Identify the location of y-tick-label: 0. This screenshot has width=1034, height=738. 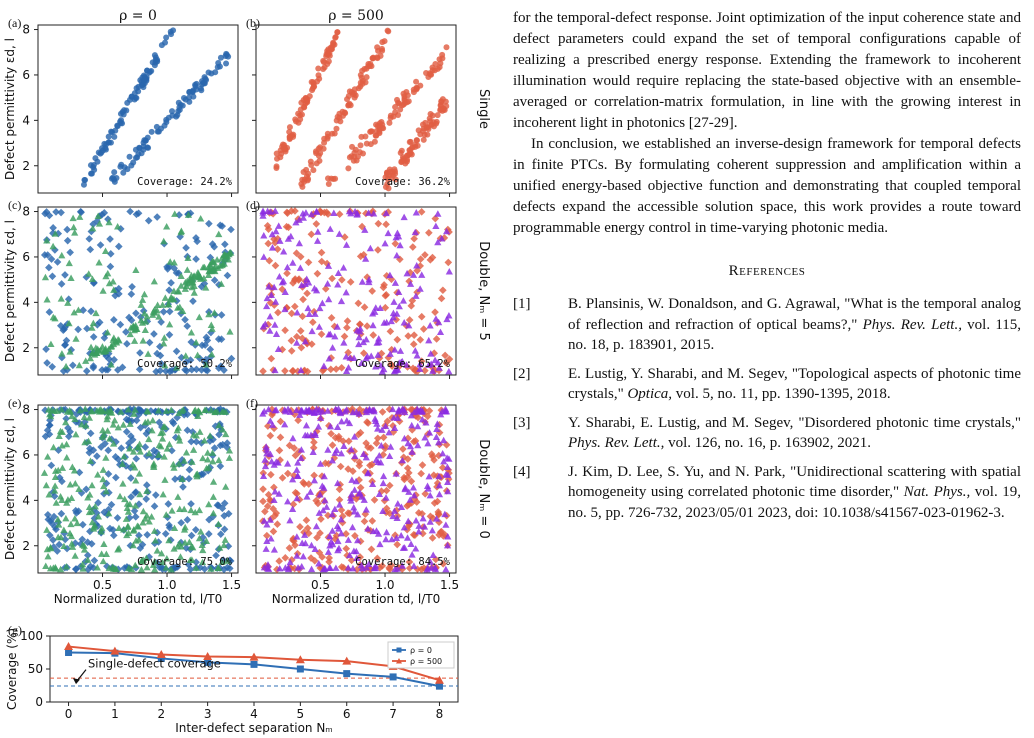
(39, 702).